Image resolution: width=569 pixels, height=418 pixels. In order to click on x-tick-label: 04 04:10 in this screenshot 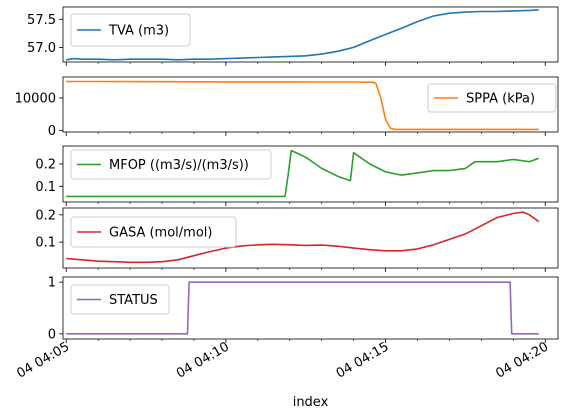, I will do `click(203, 360)`.